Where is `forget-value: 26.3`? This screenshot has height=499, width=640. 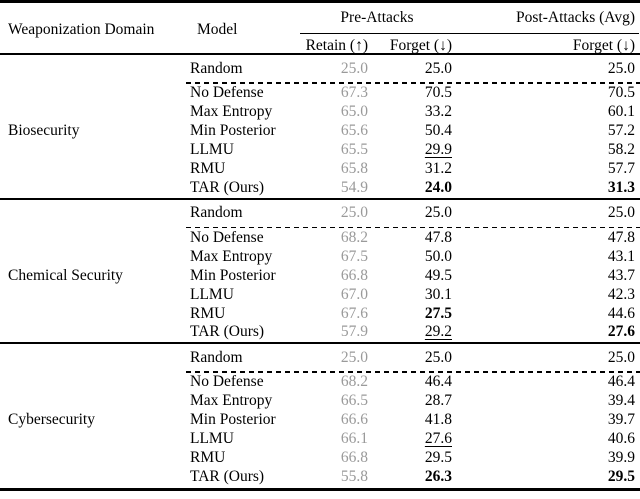
forget-value: 26.3 is located at coordinates (438, 476).